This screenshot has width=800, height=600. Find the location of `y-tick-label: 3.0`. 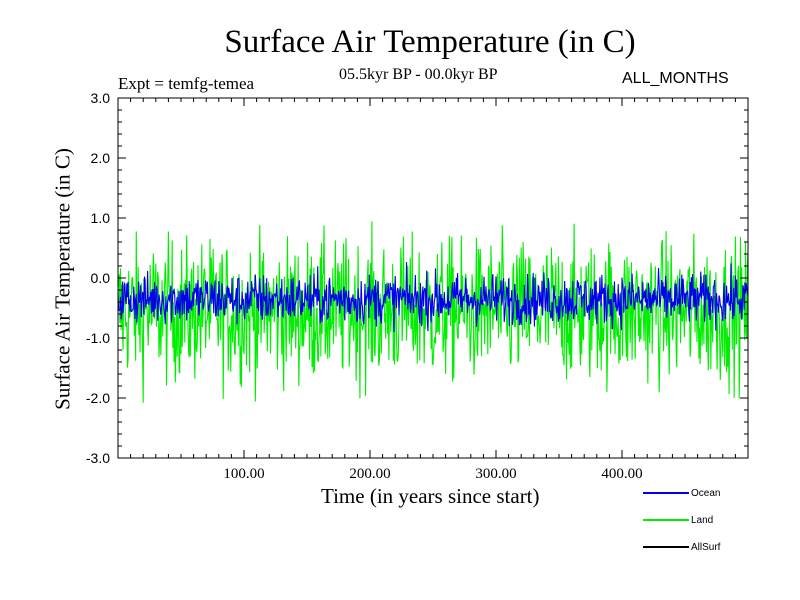

y-tick-label: 3.0 is located at coordinates (101, 98).